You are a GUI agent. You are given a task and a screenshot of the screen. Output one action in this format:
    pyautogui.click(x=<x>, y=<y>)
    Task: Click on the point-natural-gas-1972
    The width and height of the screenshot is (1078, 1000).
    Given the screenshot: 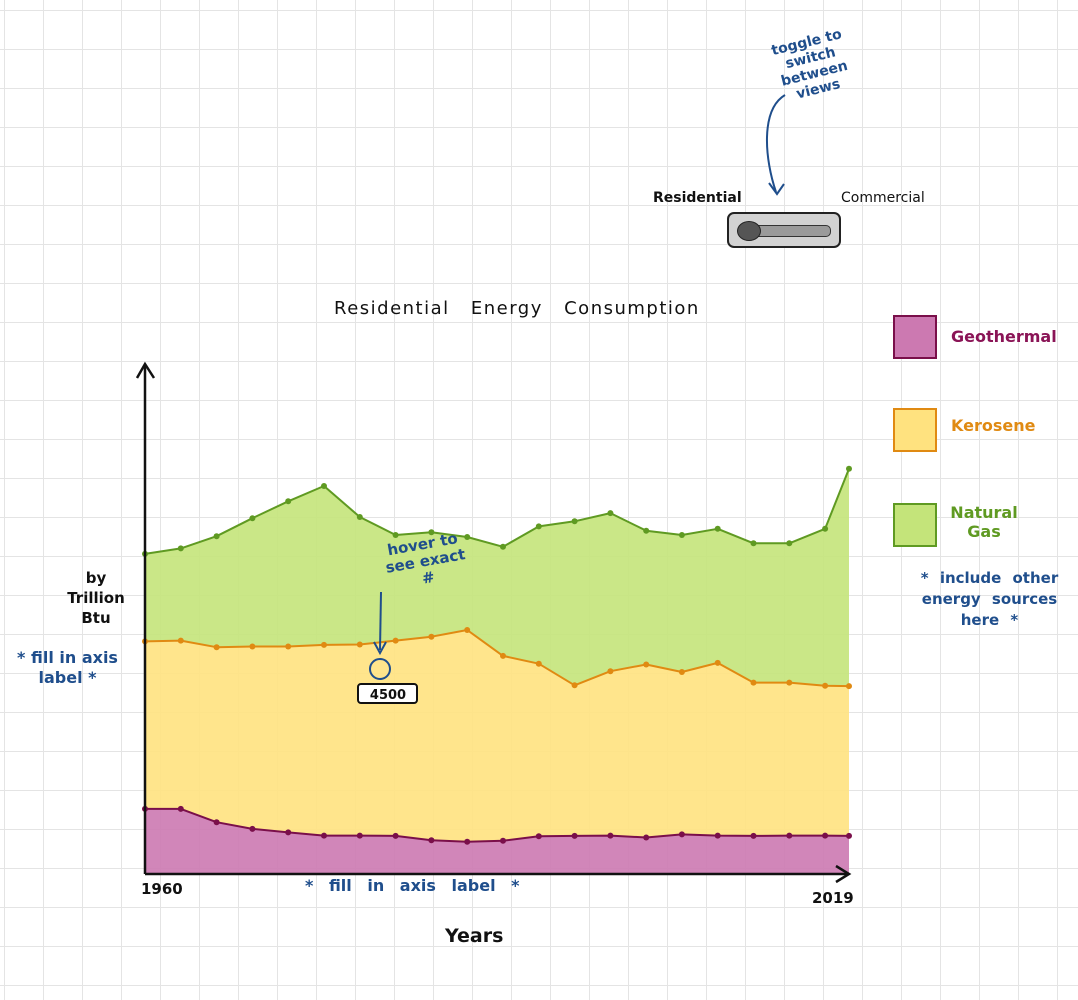 What is the action you would take?
    pyautogui.click(x=288, y=501)
    